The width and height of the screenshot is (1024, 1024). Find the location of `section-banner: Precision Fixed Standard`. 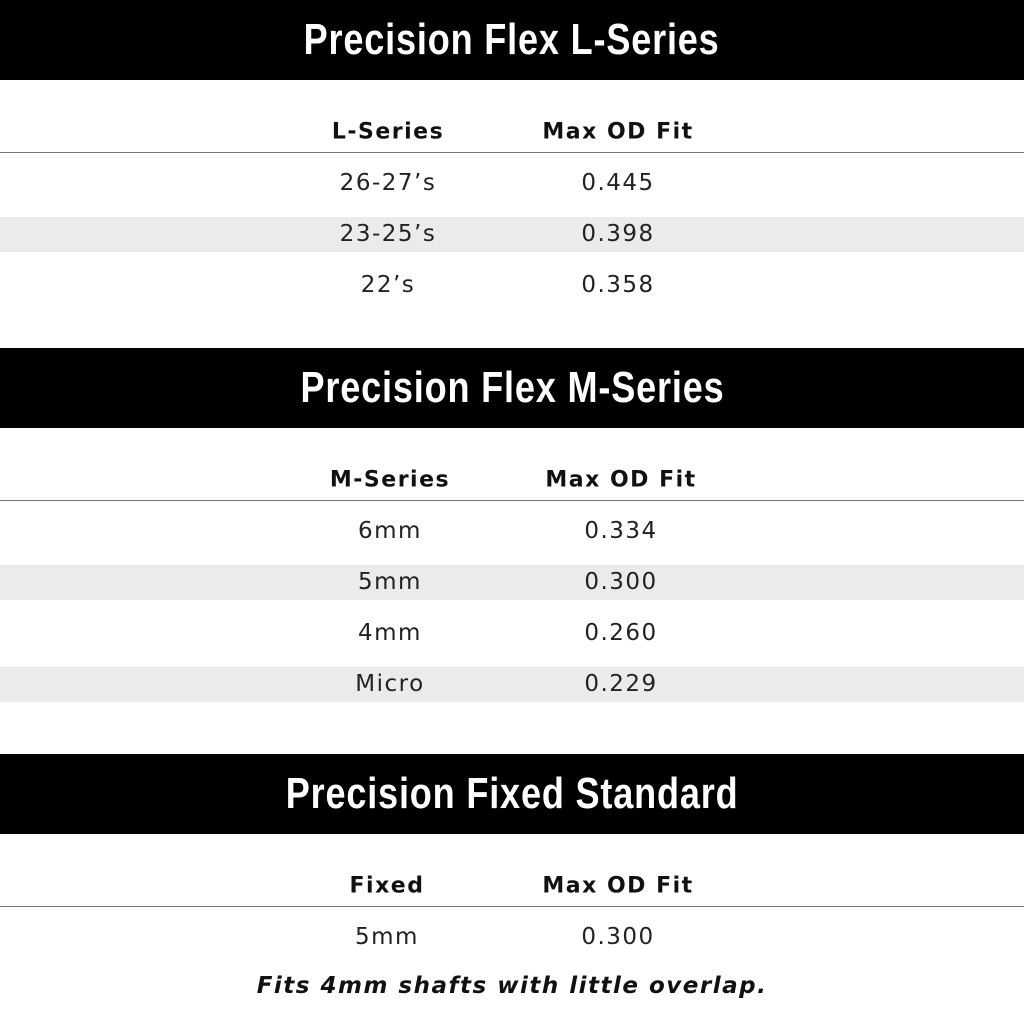

section-banner: Precision Fixed Standard is located at coordinates (512, 794).